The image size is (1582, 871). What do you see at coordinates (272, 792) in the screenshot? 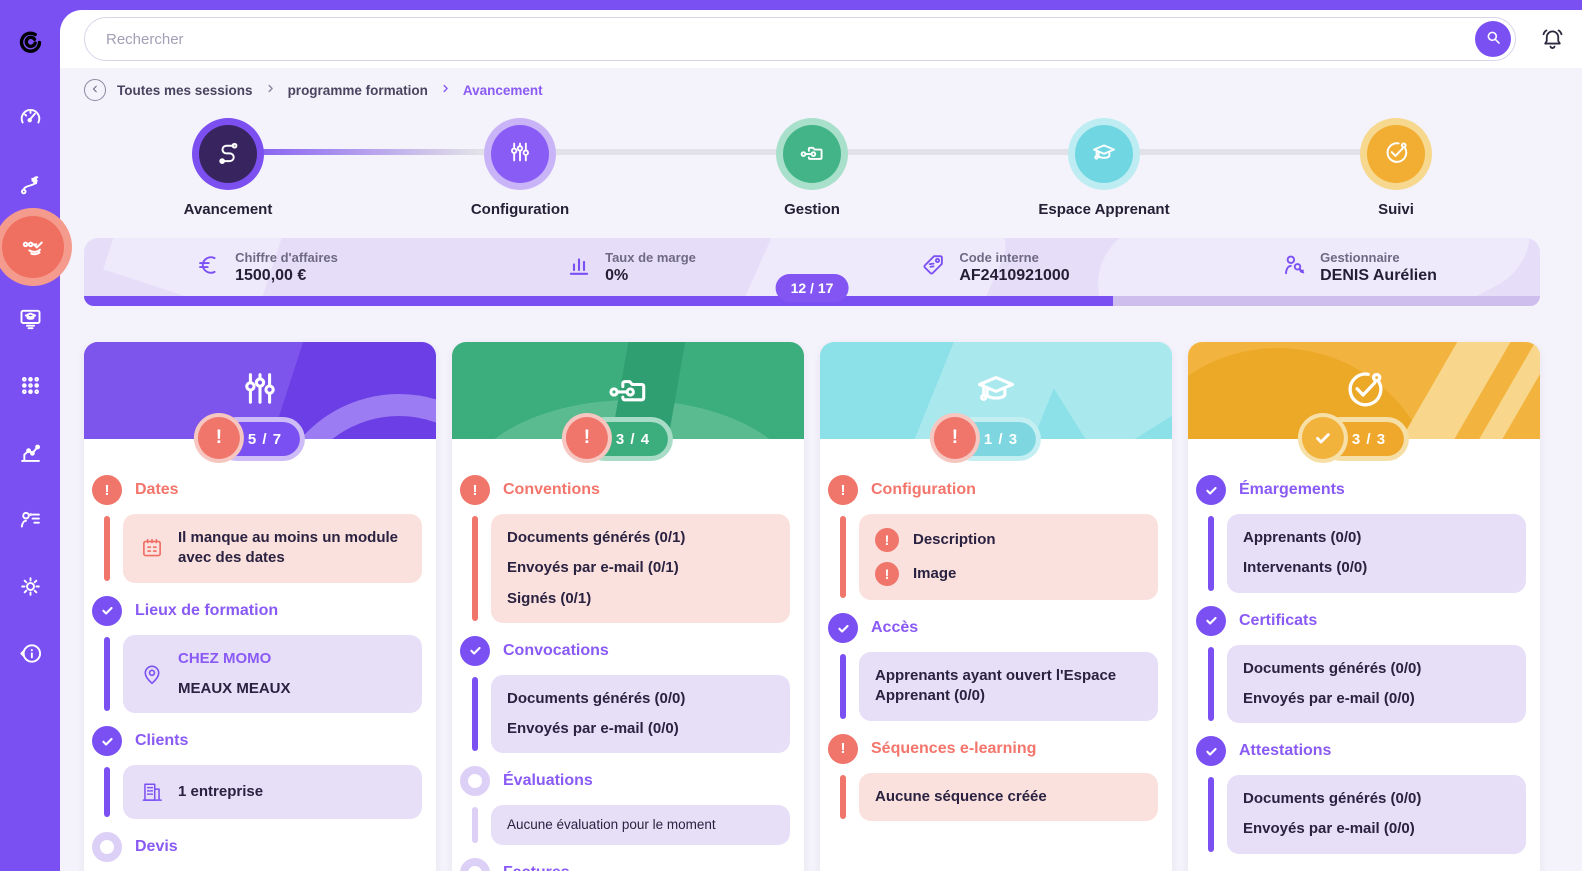
I see `section-box-clients: 1 entreprise` at bounding box center [272, 792].